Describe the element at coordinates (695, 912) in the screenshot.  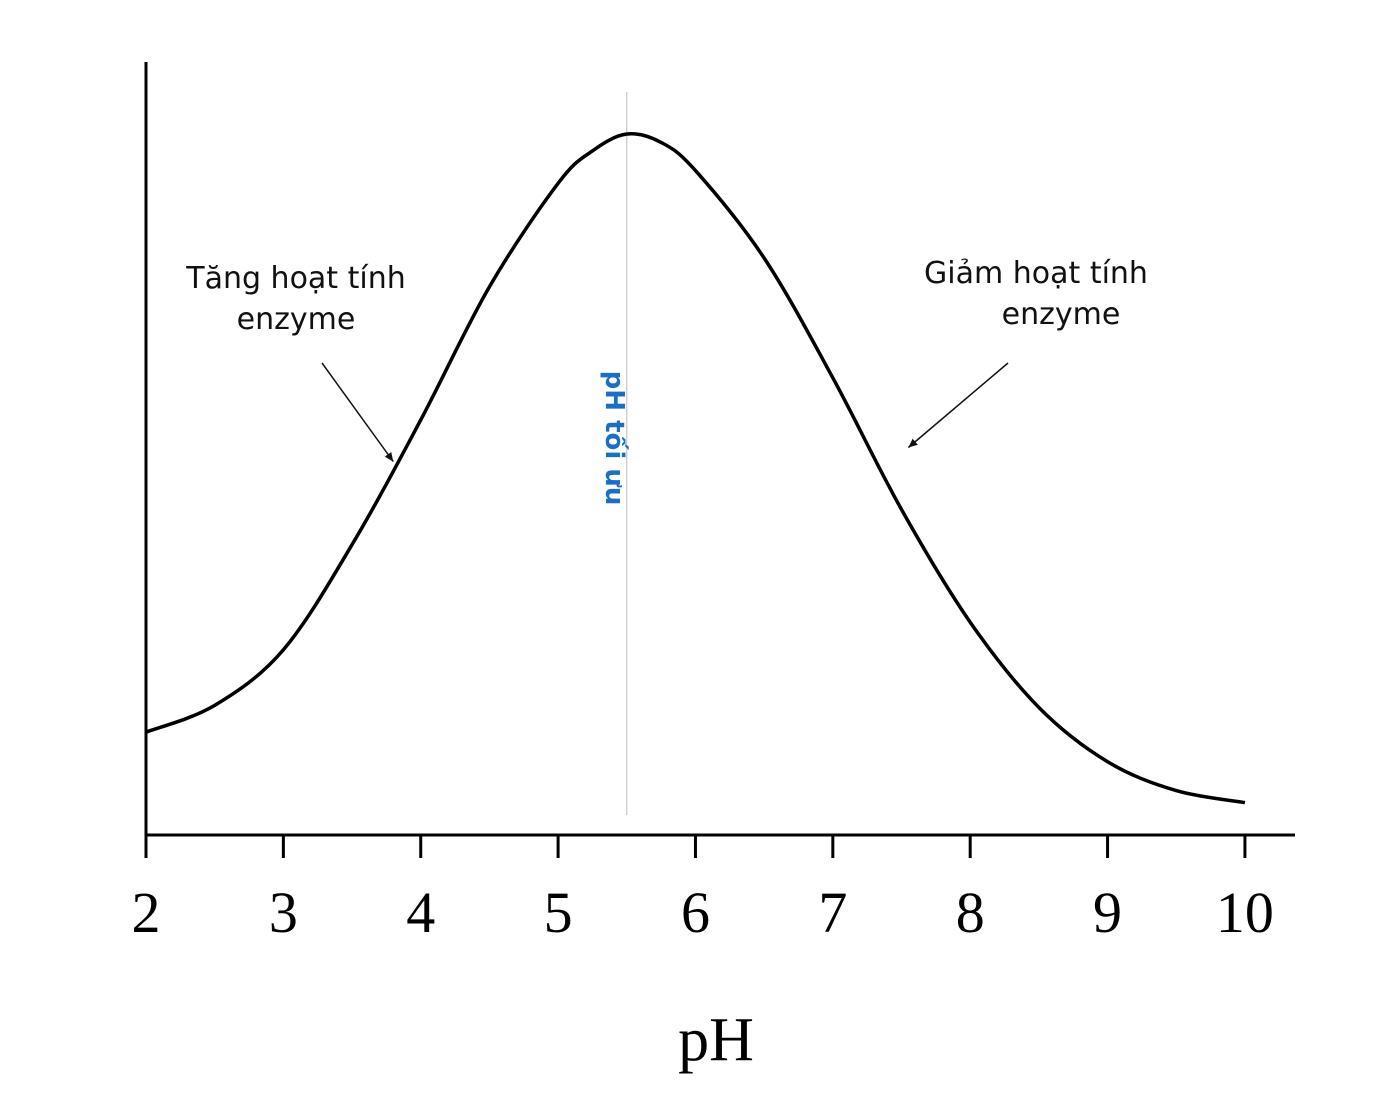
I see `x-tick-label: 6` at that location.